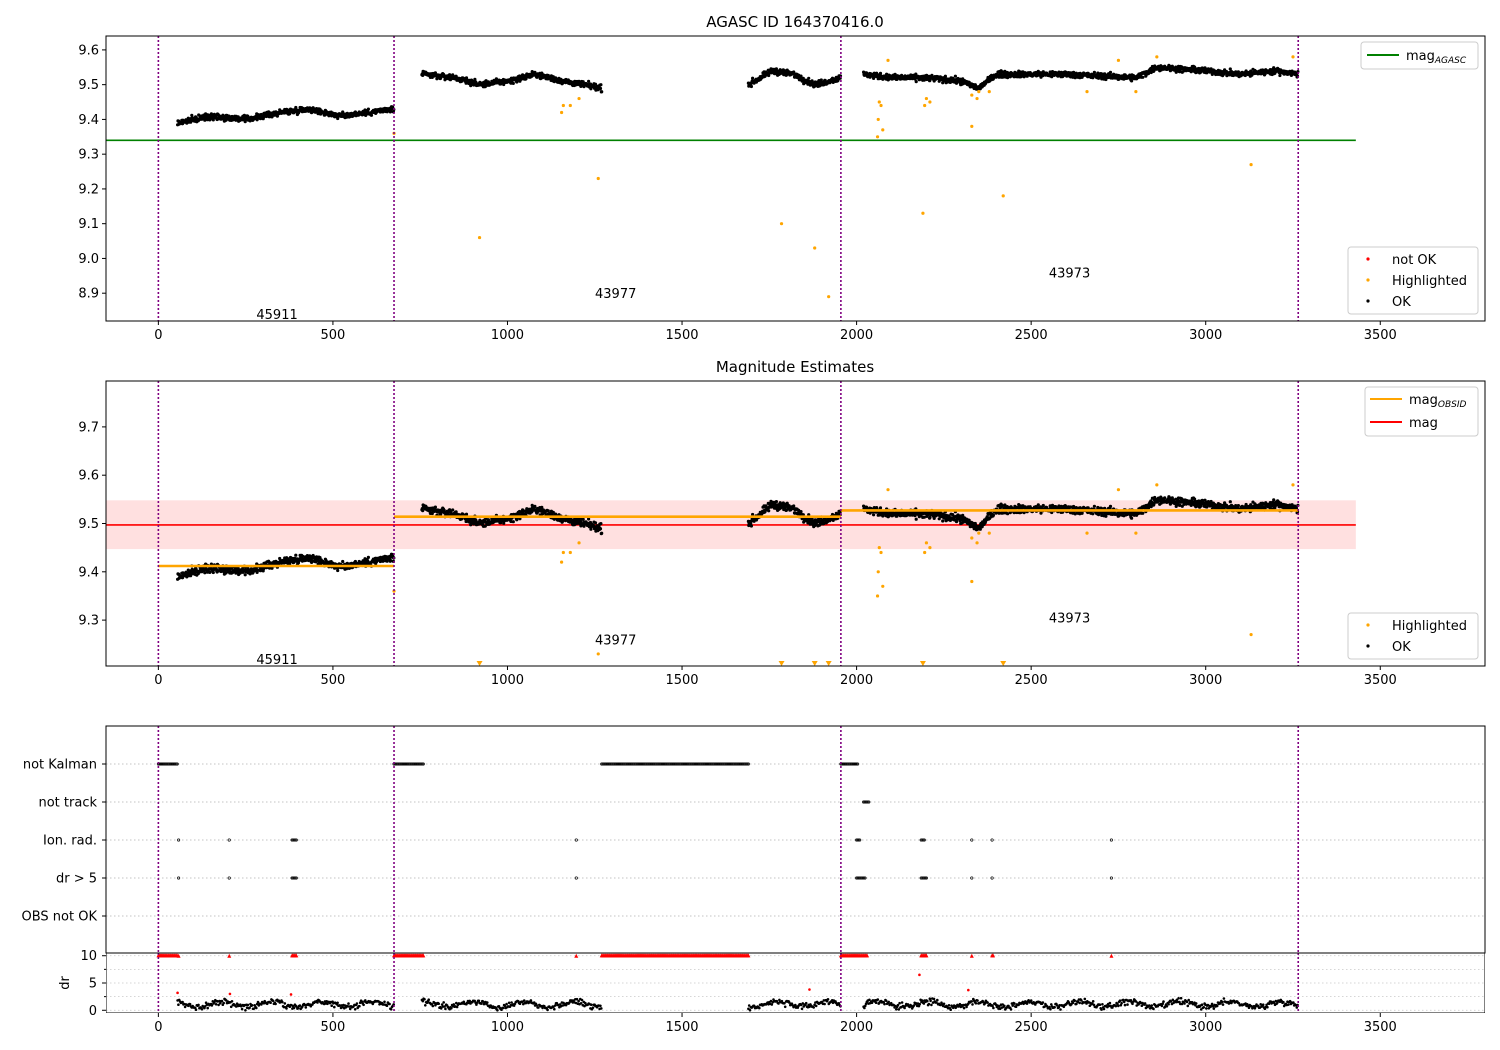 Image resolution: width=1500 pixels, height=1050 pixels. What do you see at coordinates (1205, 335) in the screenshot?
I see `panel1-xtick-label: 3000` at bounding box center [1205, 335].